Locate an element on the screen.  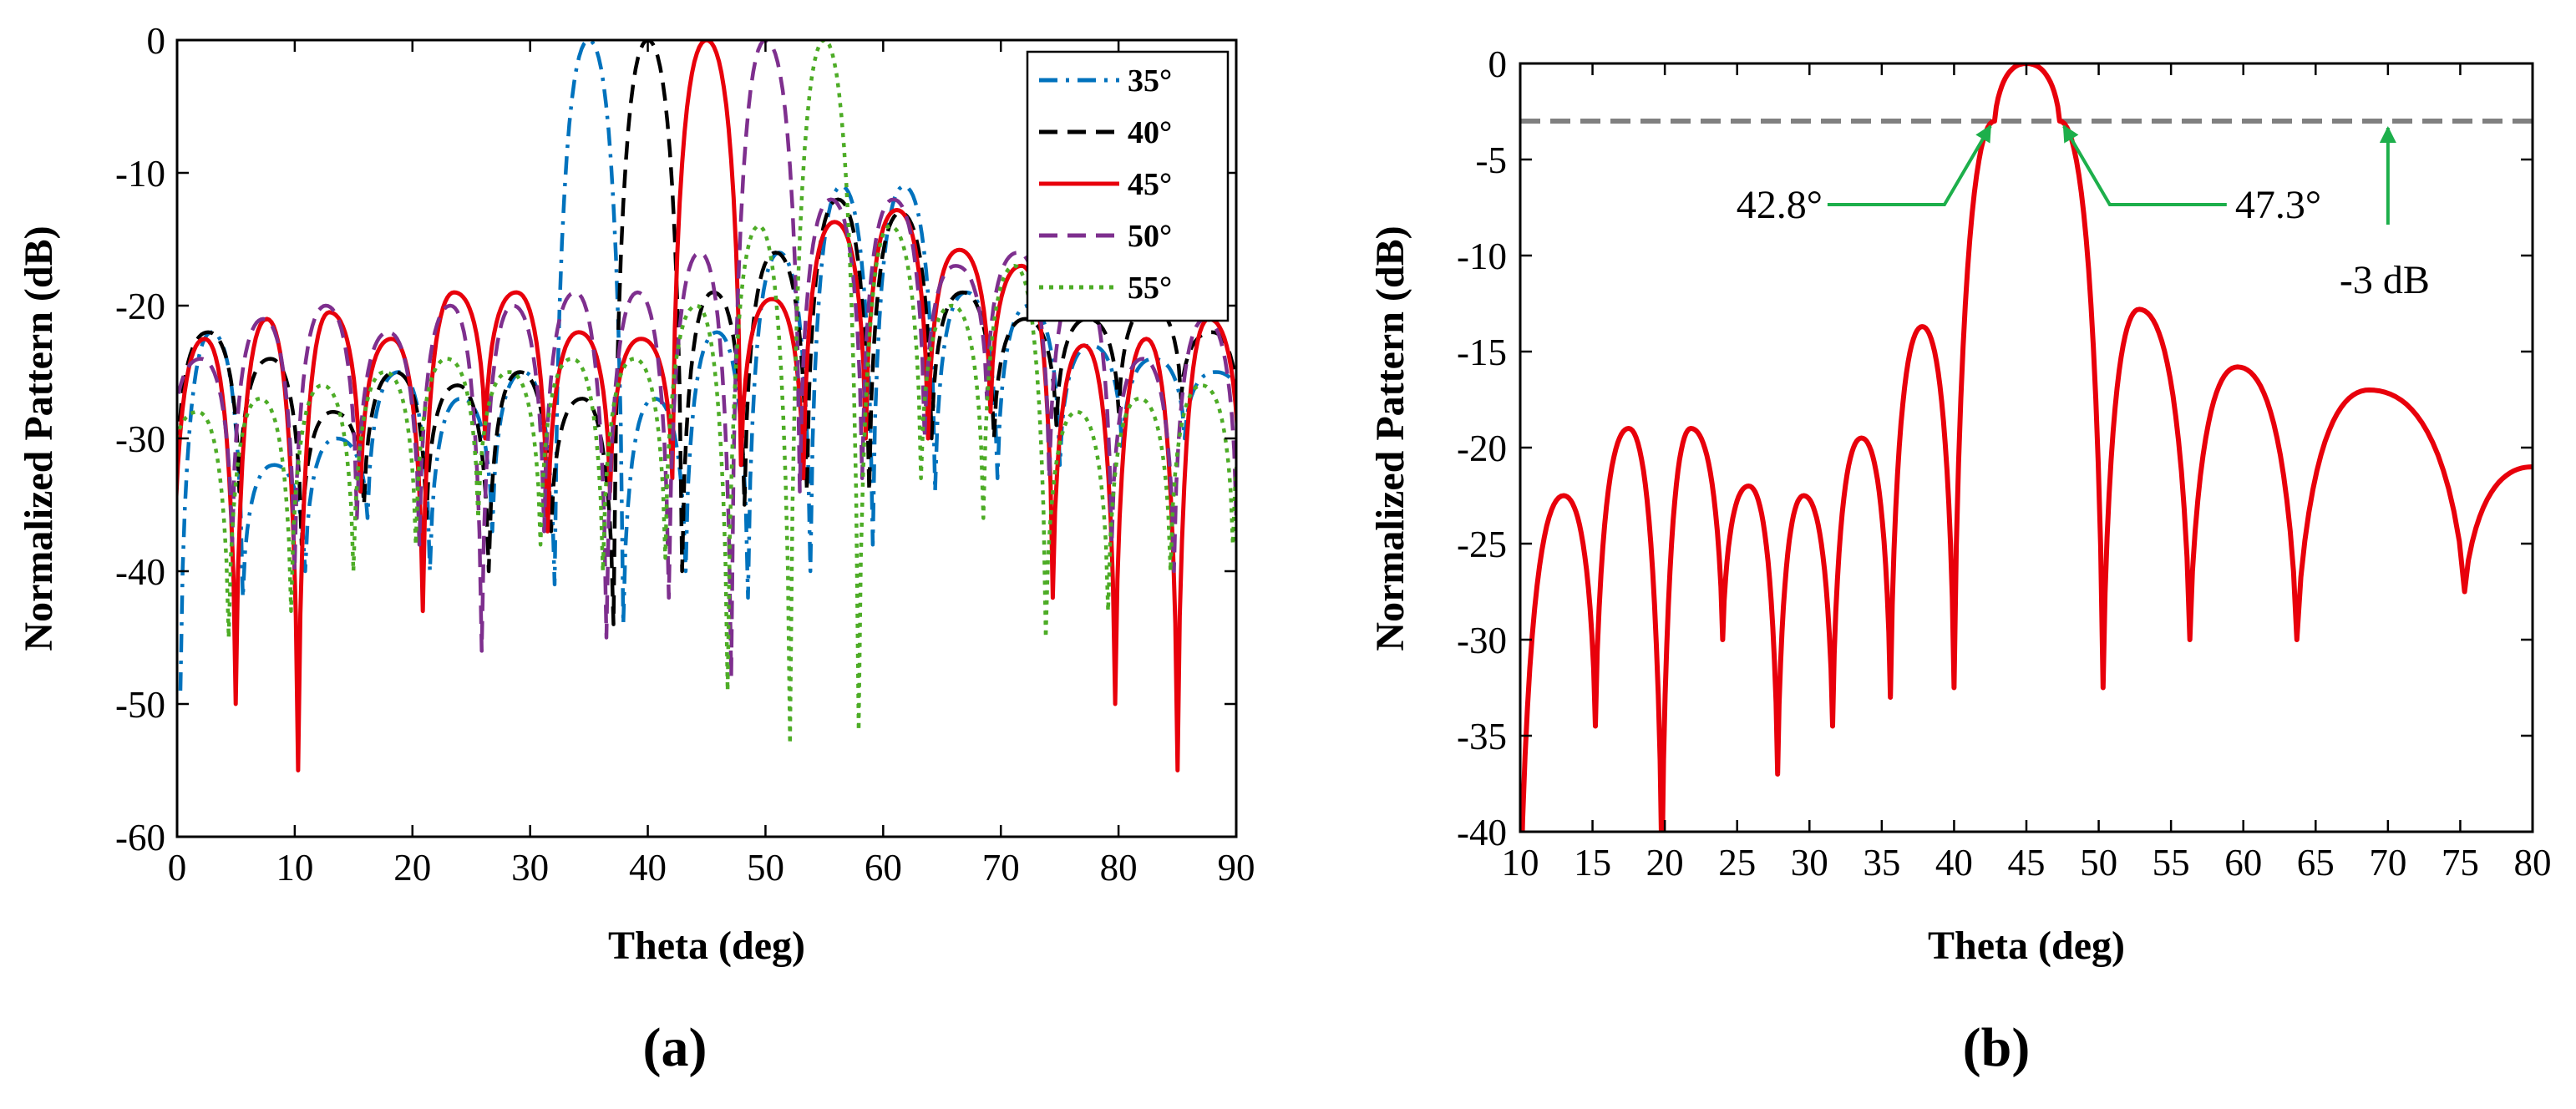
chart-b-y-tick-label: -35 is located at coordinates (1482, 736).